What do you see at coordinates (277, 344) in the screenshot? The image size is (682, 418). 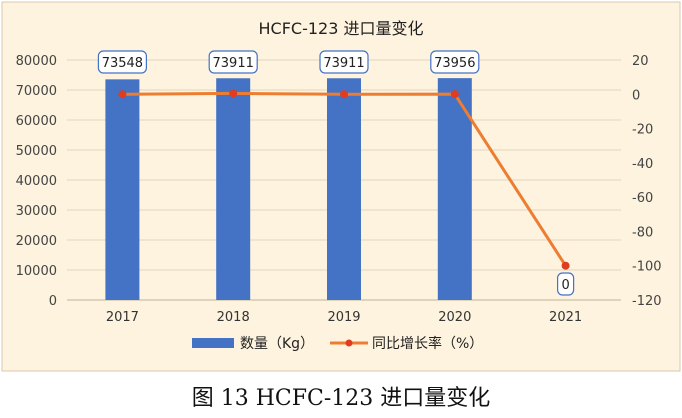 I see `legend-bar-label: 数量（Kg）` at bounding box center [277, 344].